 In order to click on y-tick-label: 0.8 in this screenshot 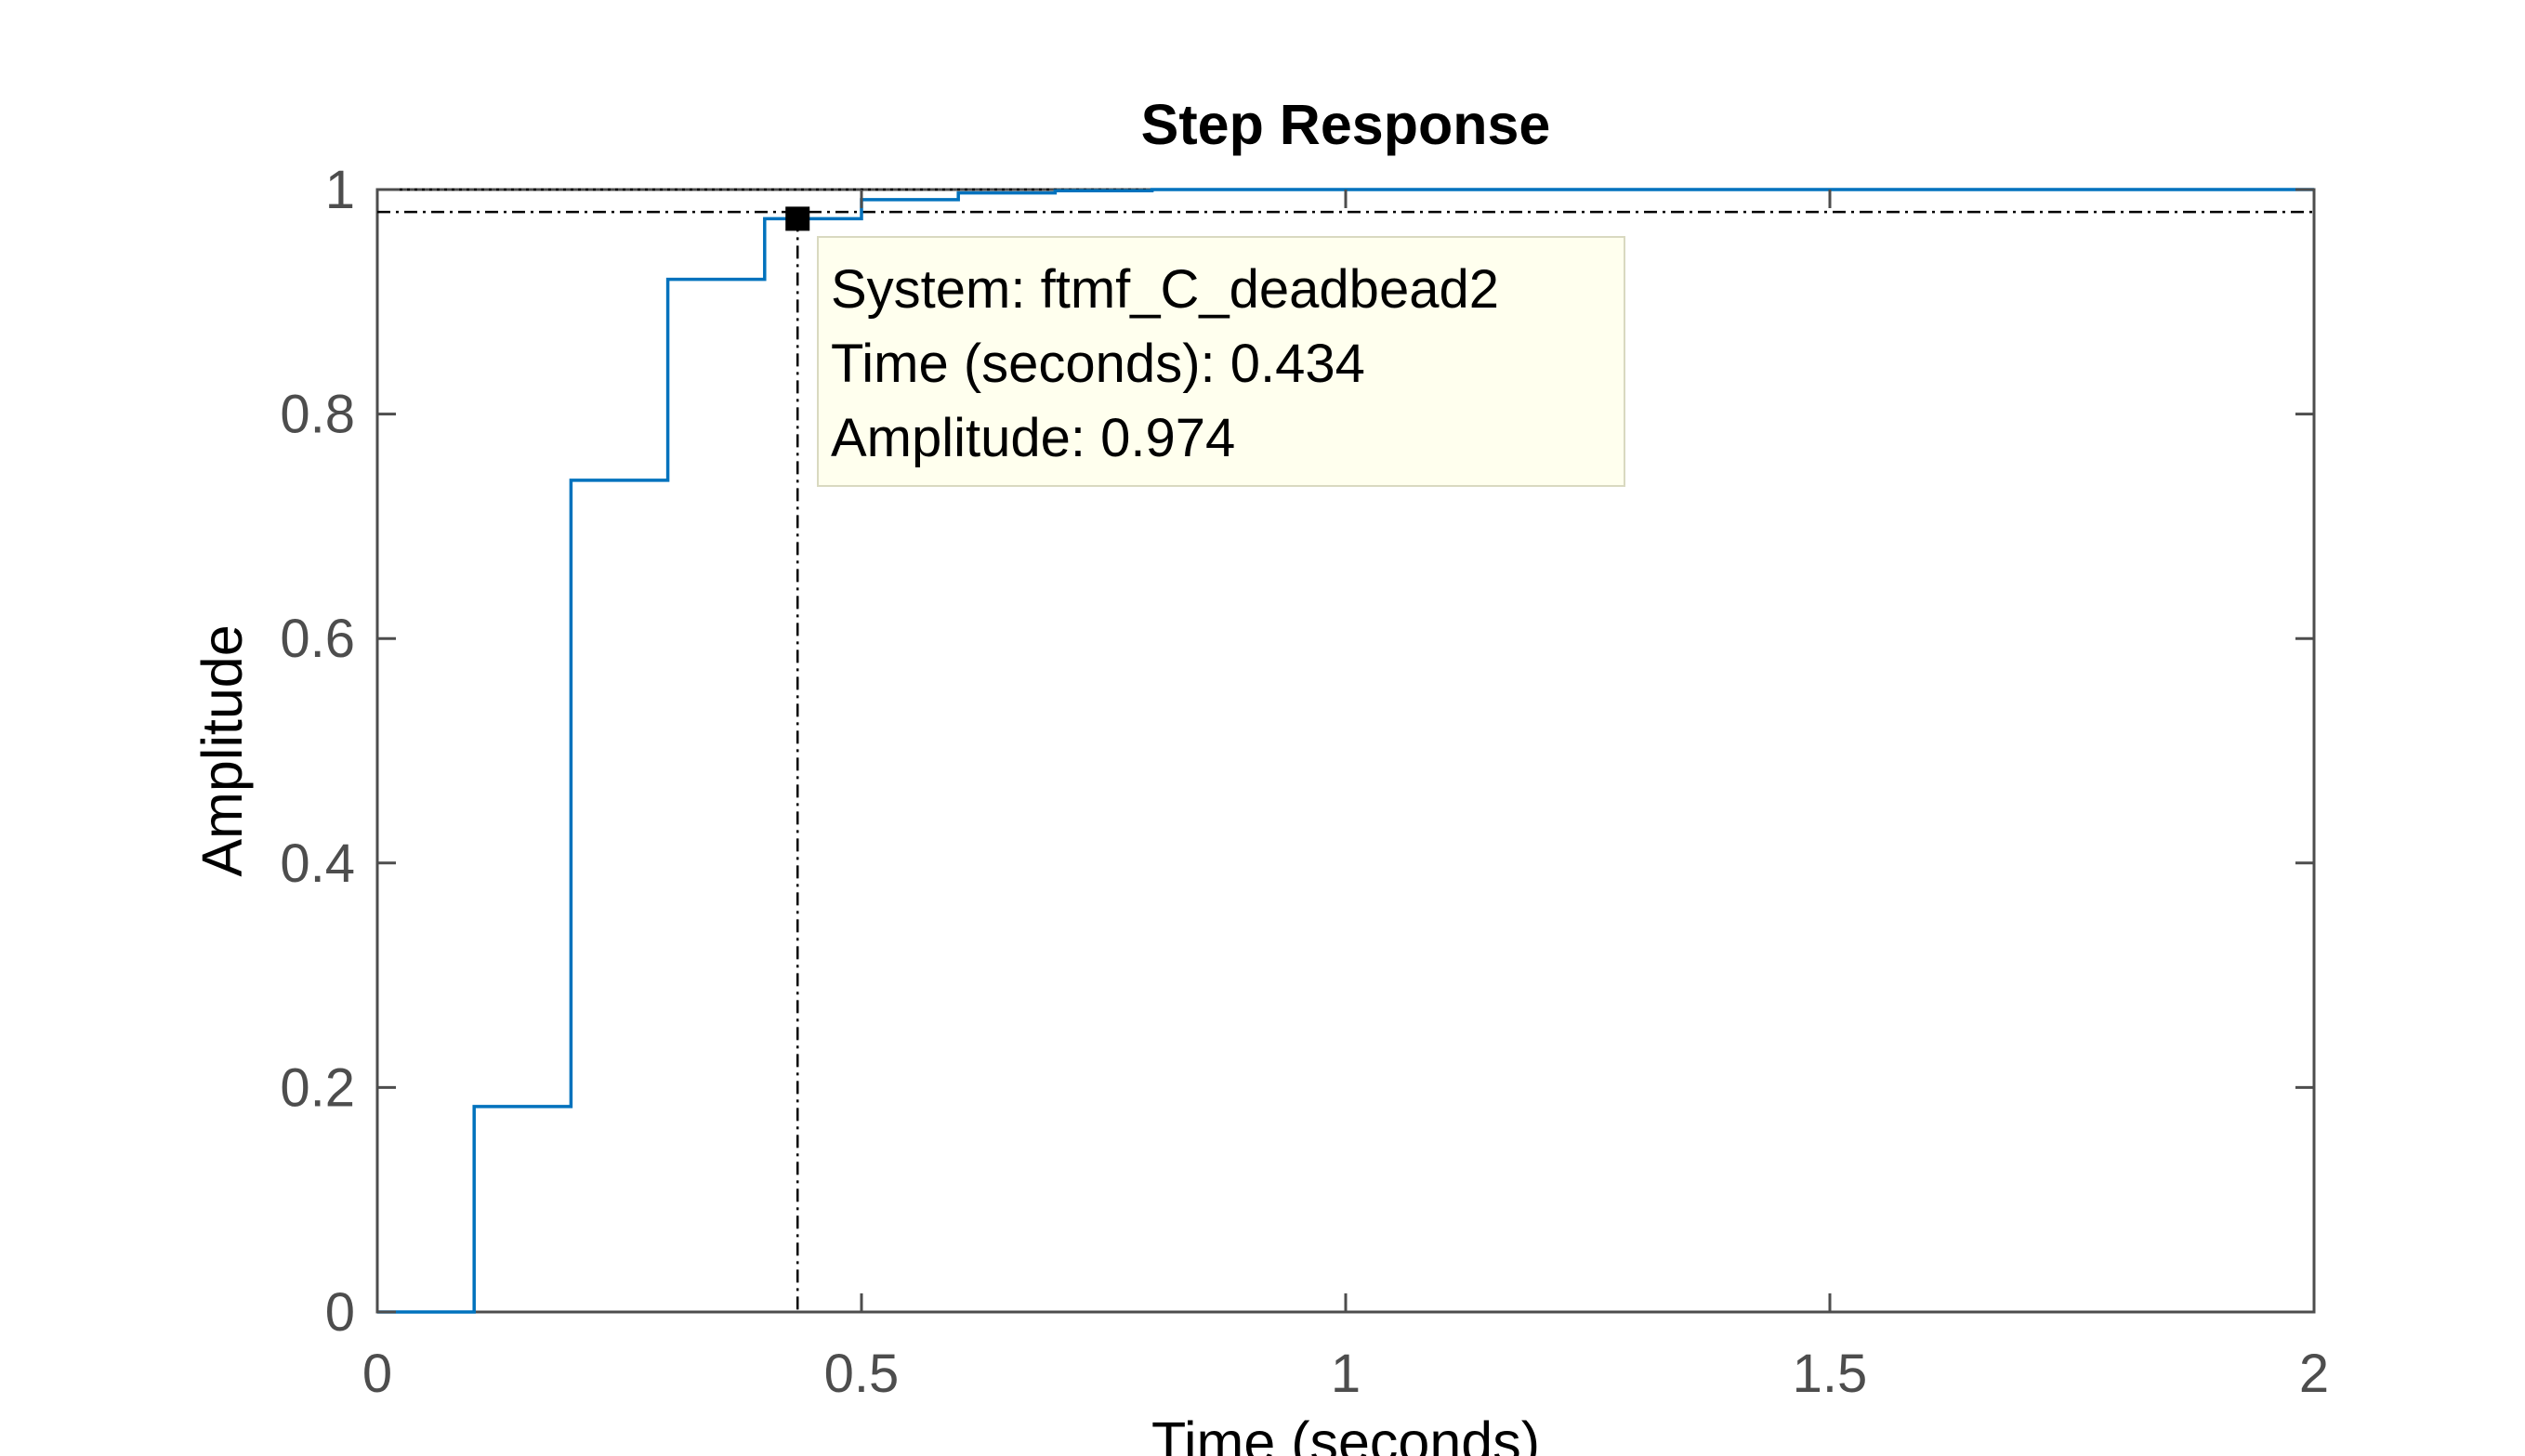, I will do `click(317, 415)`.